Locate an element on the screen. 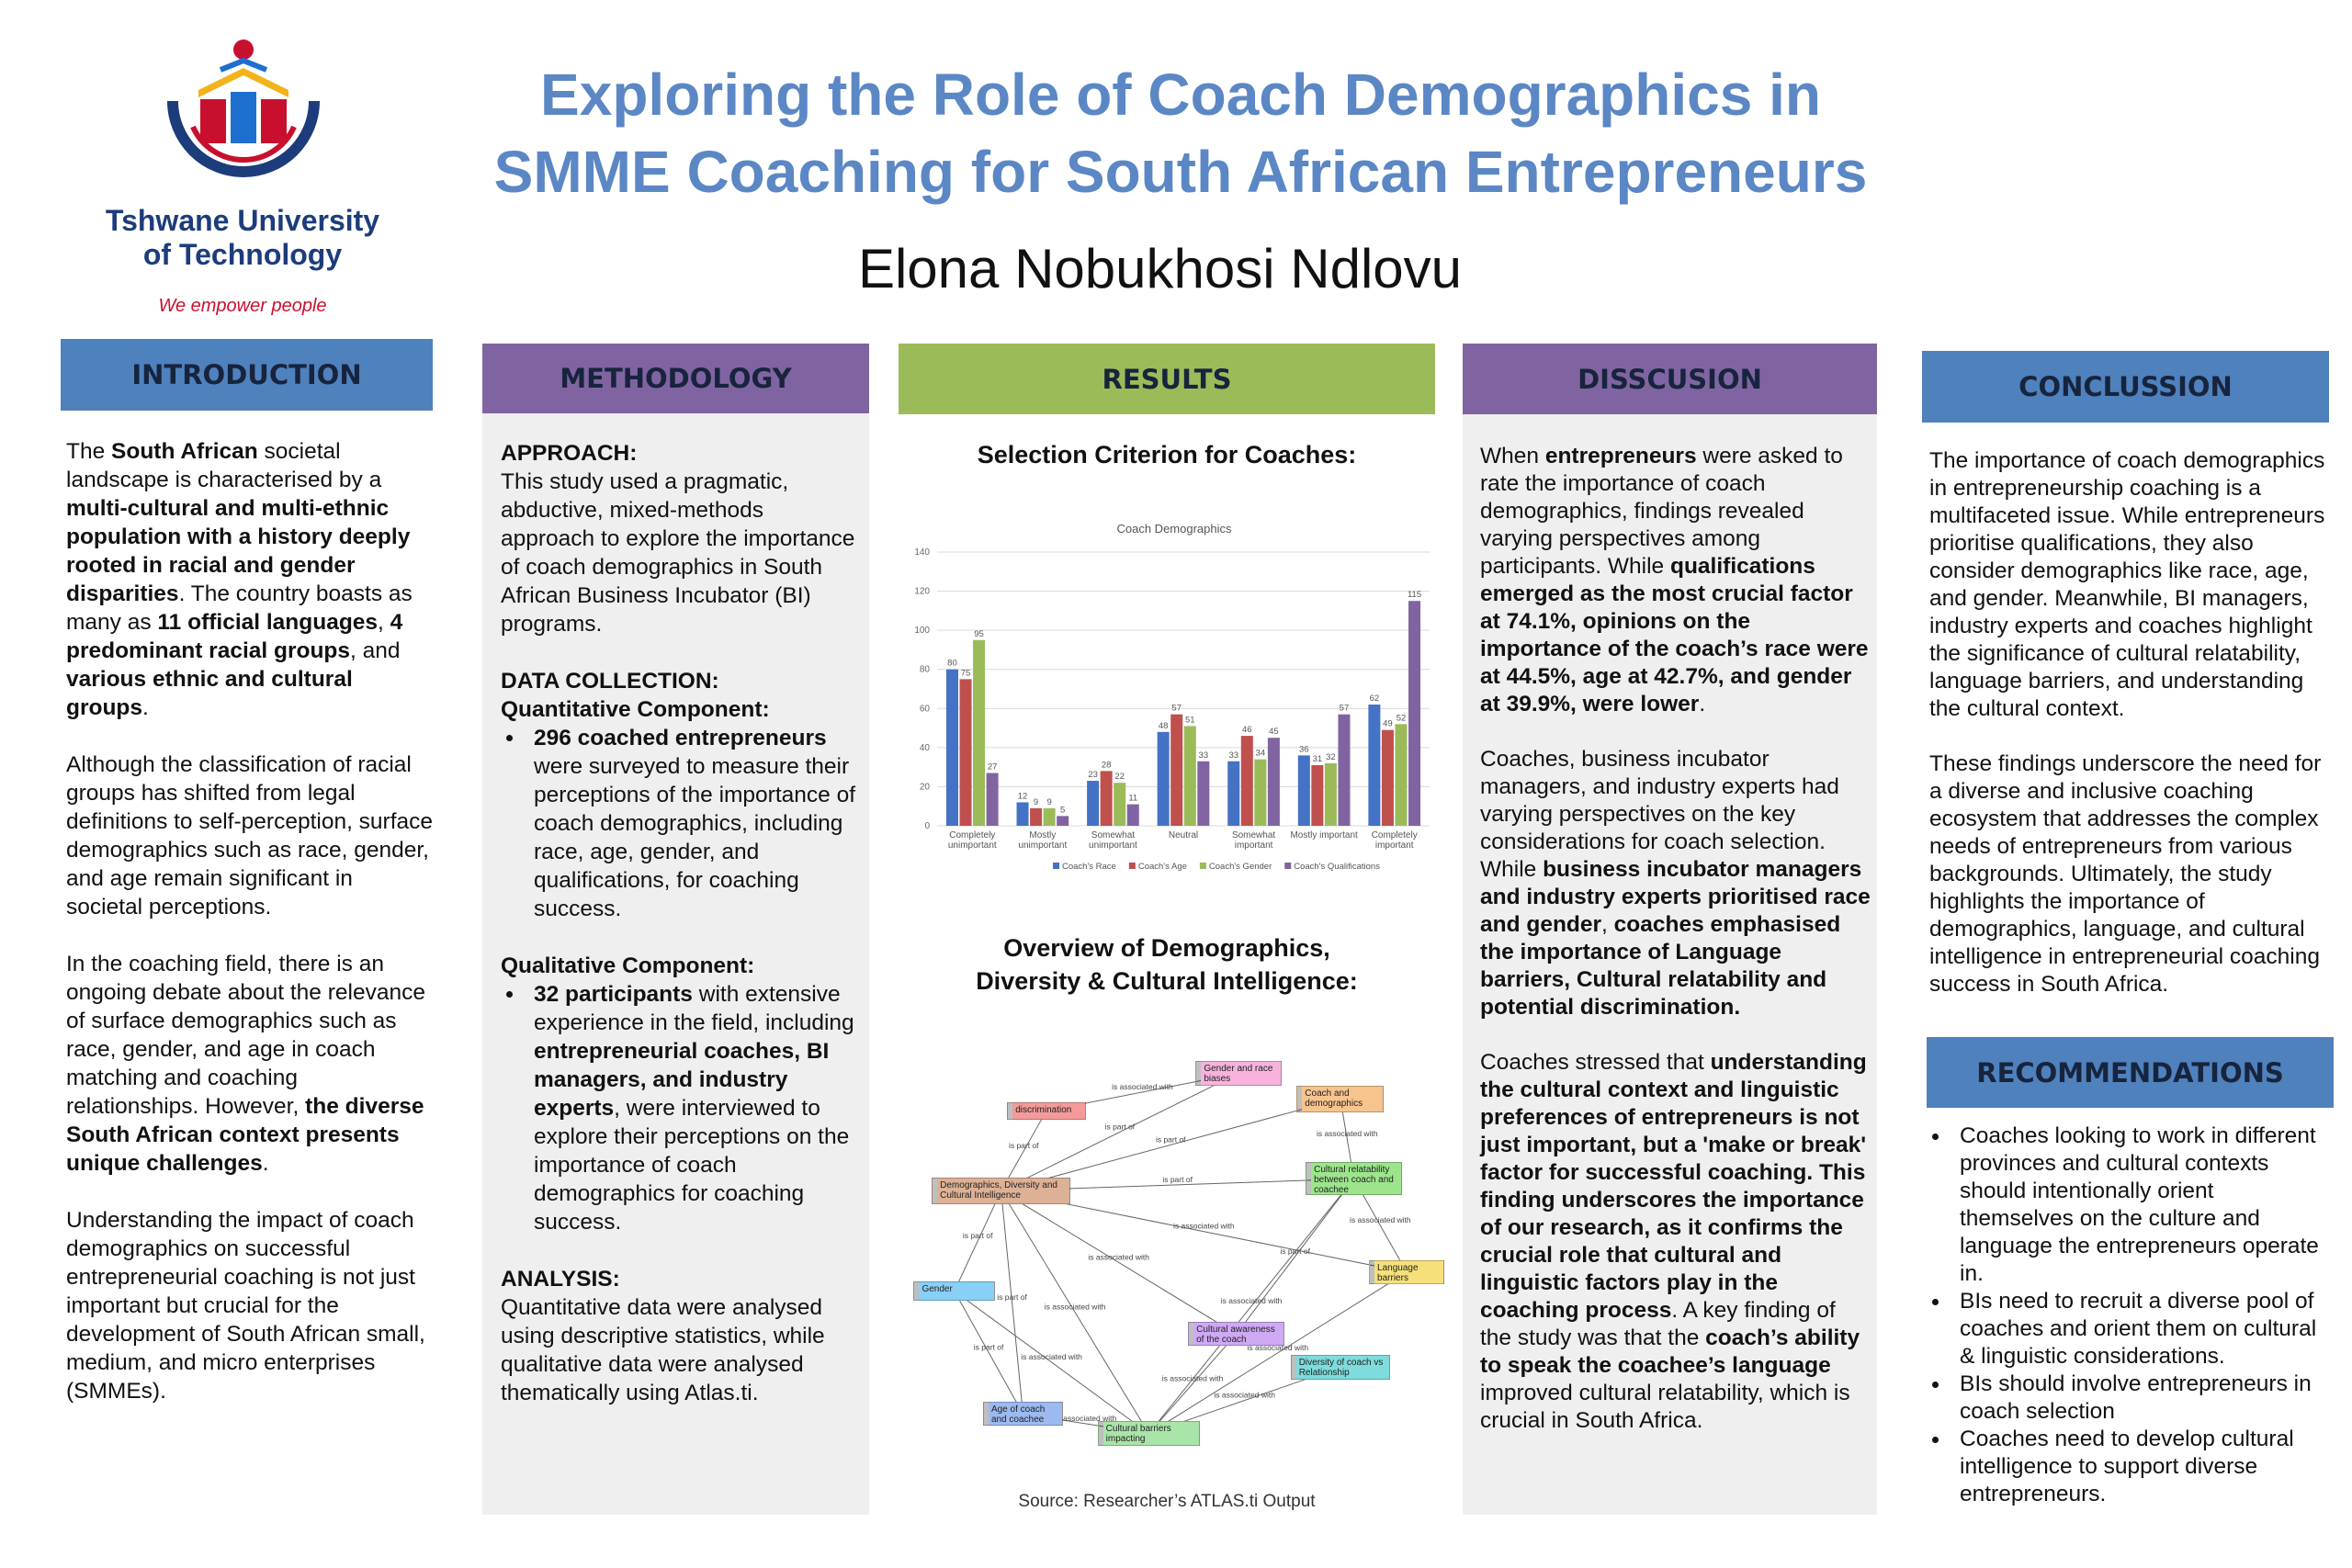 The height and width of the screenshot is (1568, 2352). value-label: 62 is located at coordinates (1375, 699).